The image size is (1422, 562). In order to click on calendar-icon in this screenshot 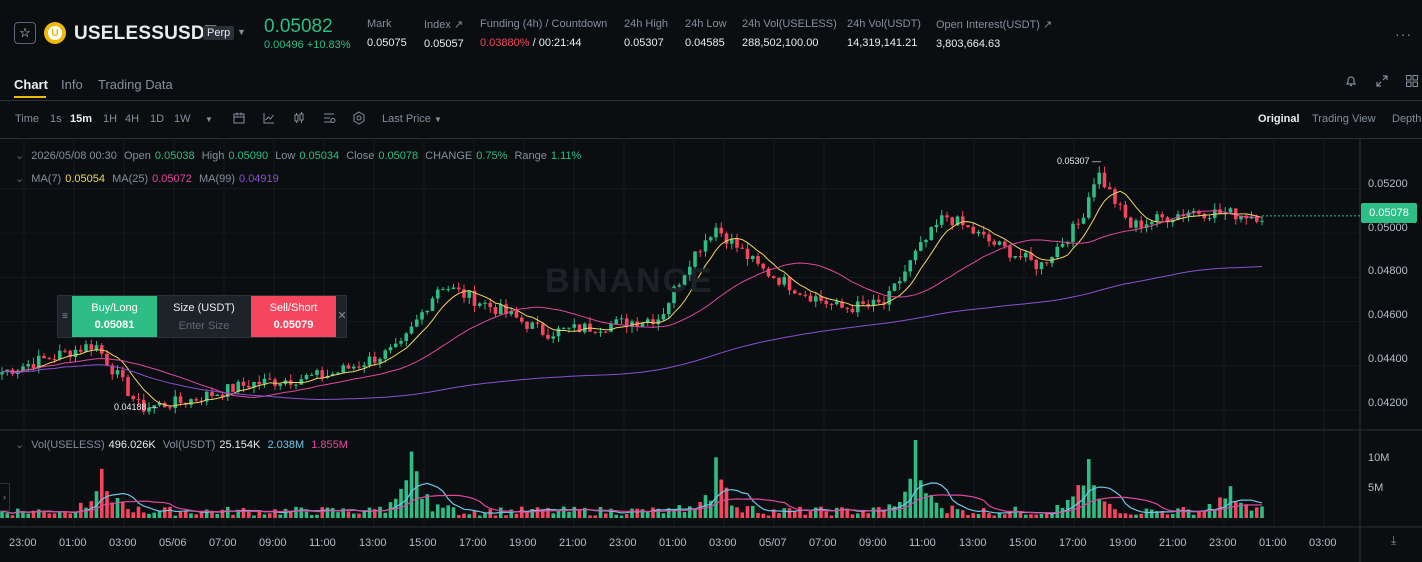, I will do `click(239, 118)`.